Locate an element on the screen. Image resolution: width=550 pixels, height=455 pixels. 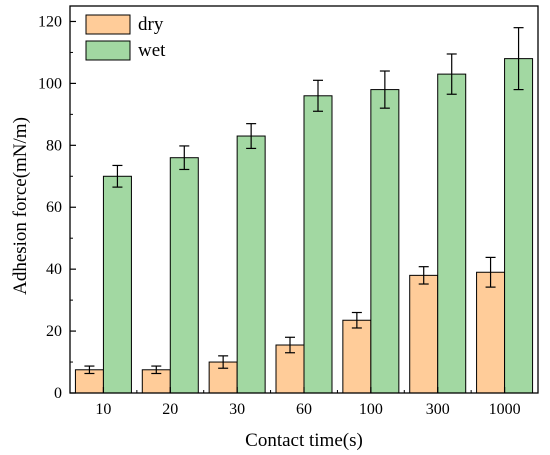
legend: dry wet is located at coordinates (125, 37).